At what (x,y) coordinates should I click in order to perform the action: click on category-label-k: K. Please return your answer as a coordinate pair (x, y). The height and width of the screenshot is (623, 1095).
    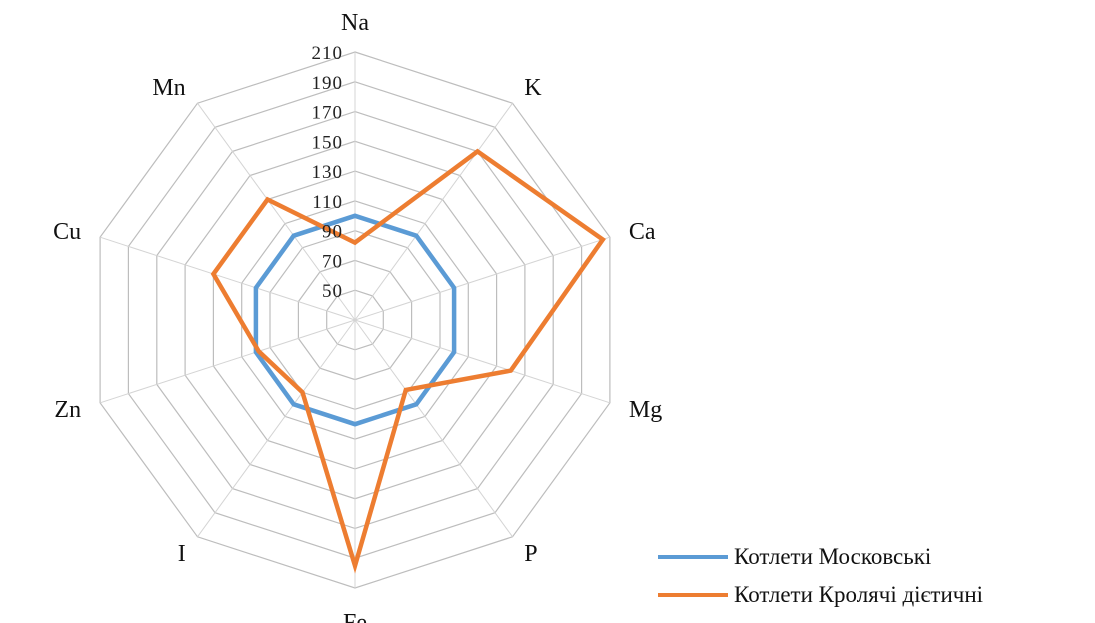
    Looking at the image, I should click on (533, 88).